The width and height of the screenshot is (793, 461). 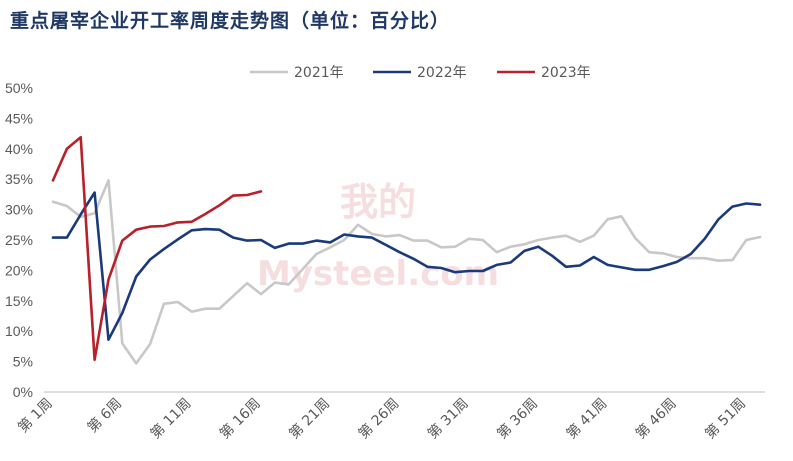 What do you see at coordinates (310, 419) in the screenshot?
I see `x-tick-label: 第 21周` at bounding box center [310, 419].